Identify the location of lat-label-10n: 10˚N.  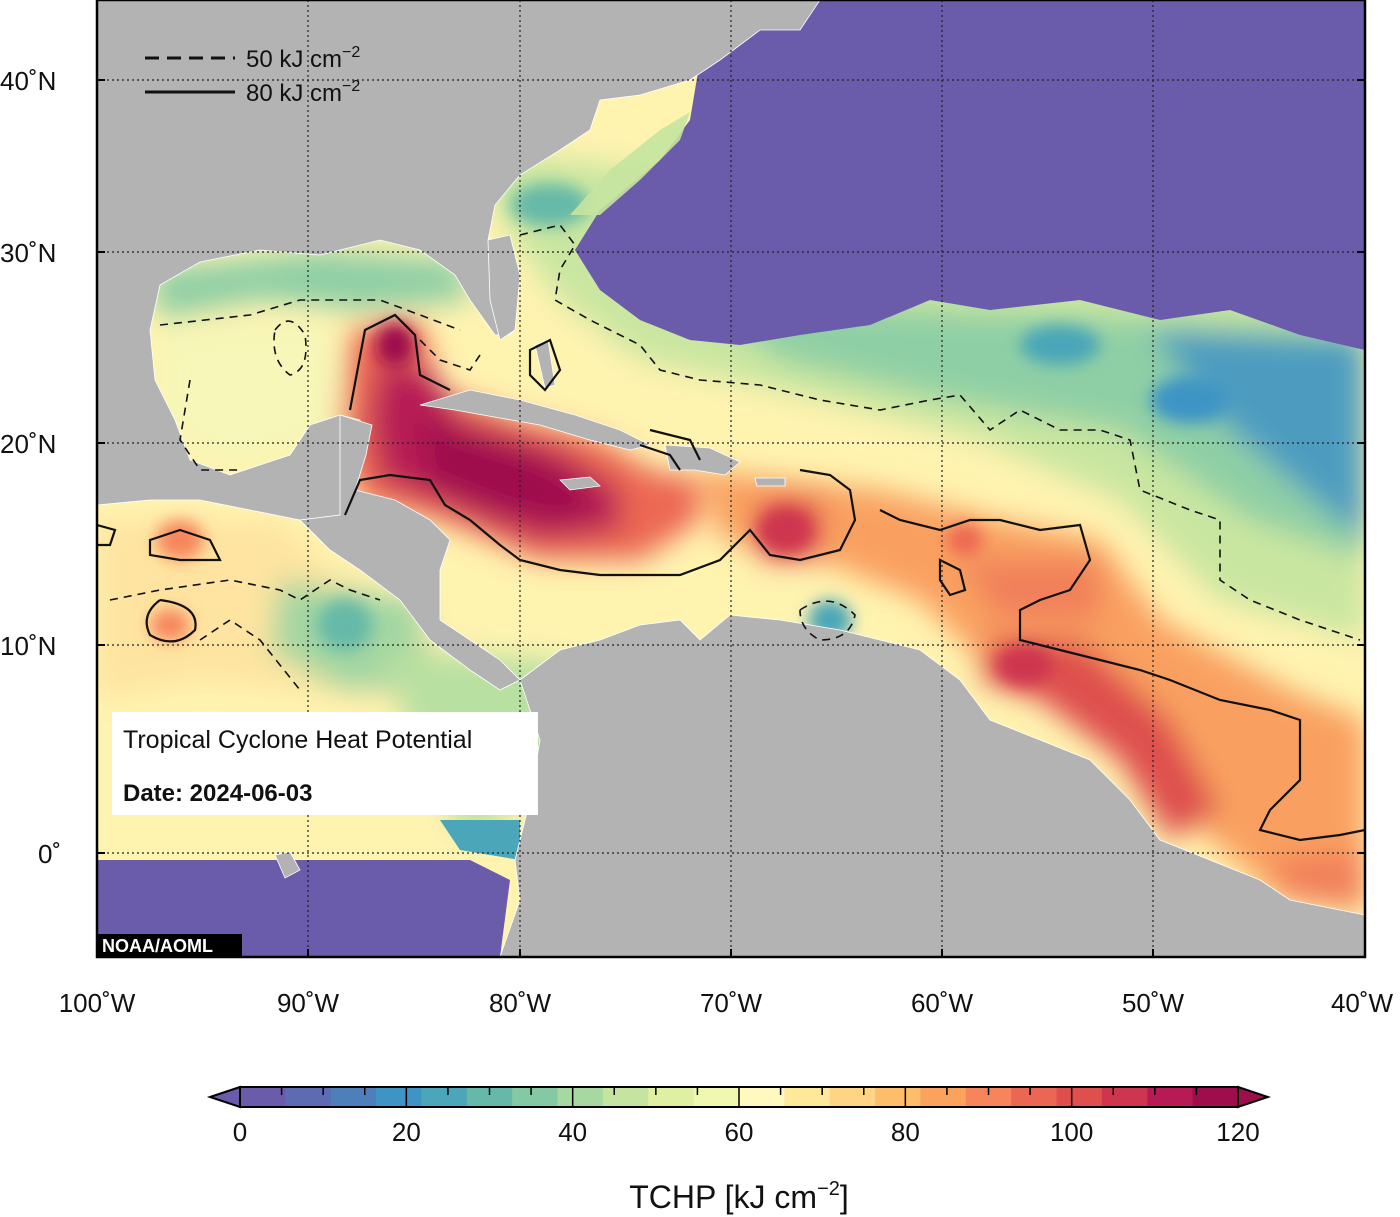
(28, 646).